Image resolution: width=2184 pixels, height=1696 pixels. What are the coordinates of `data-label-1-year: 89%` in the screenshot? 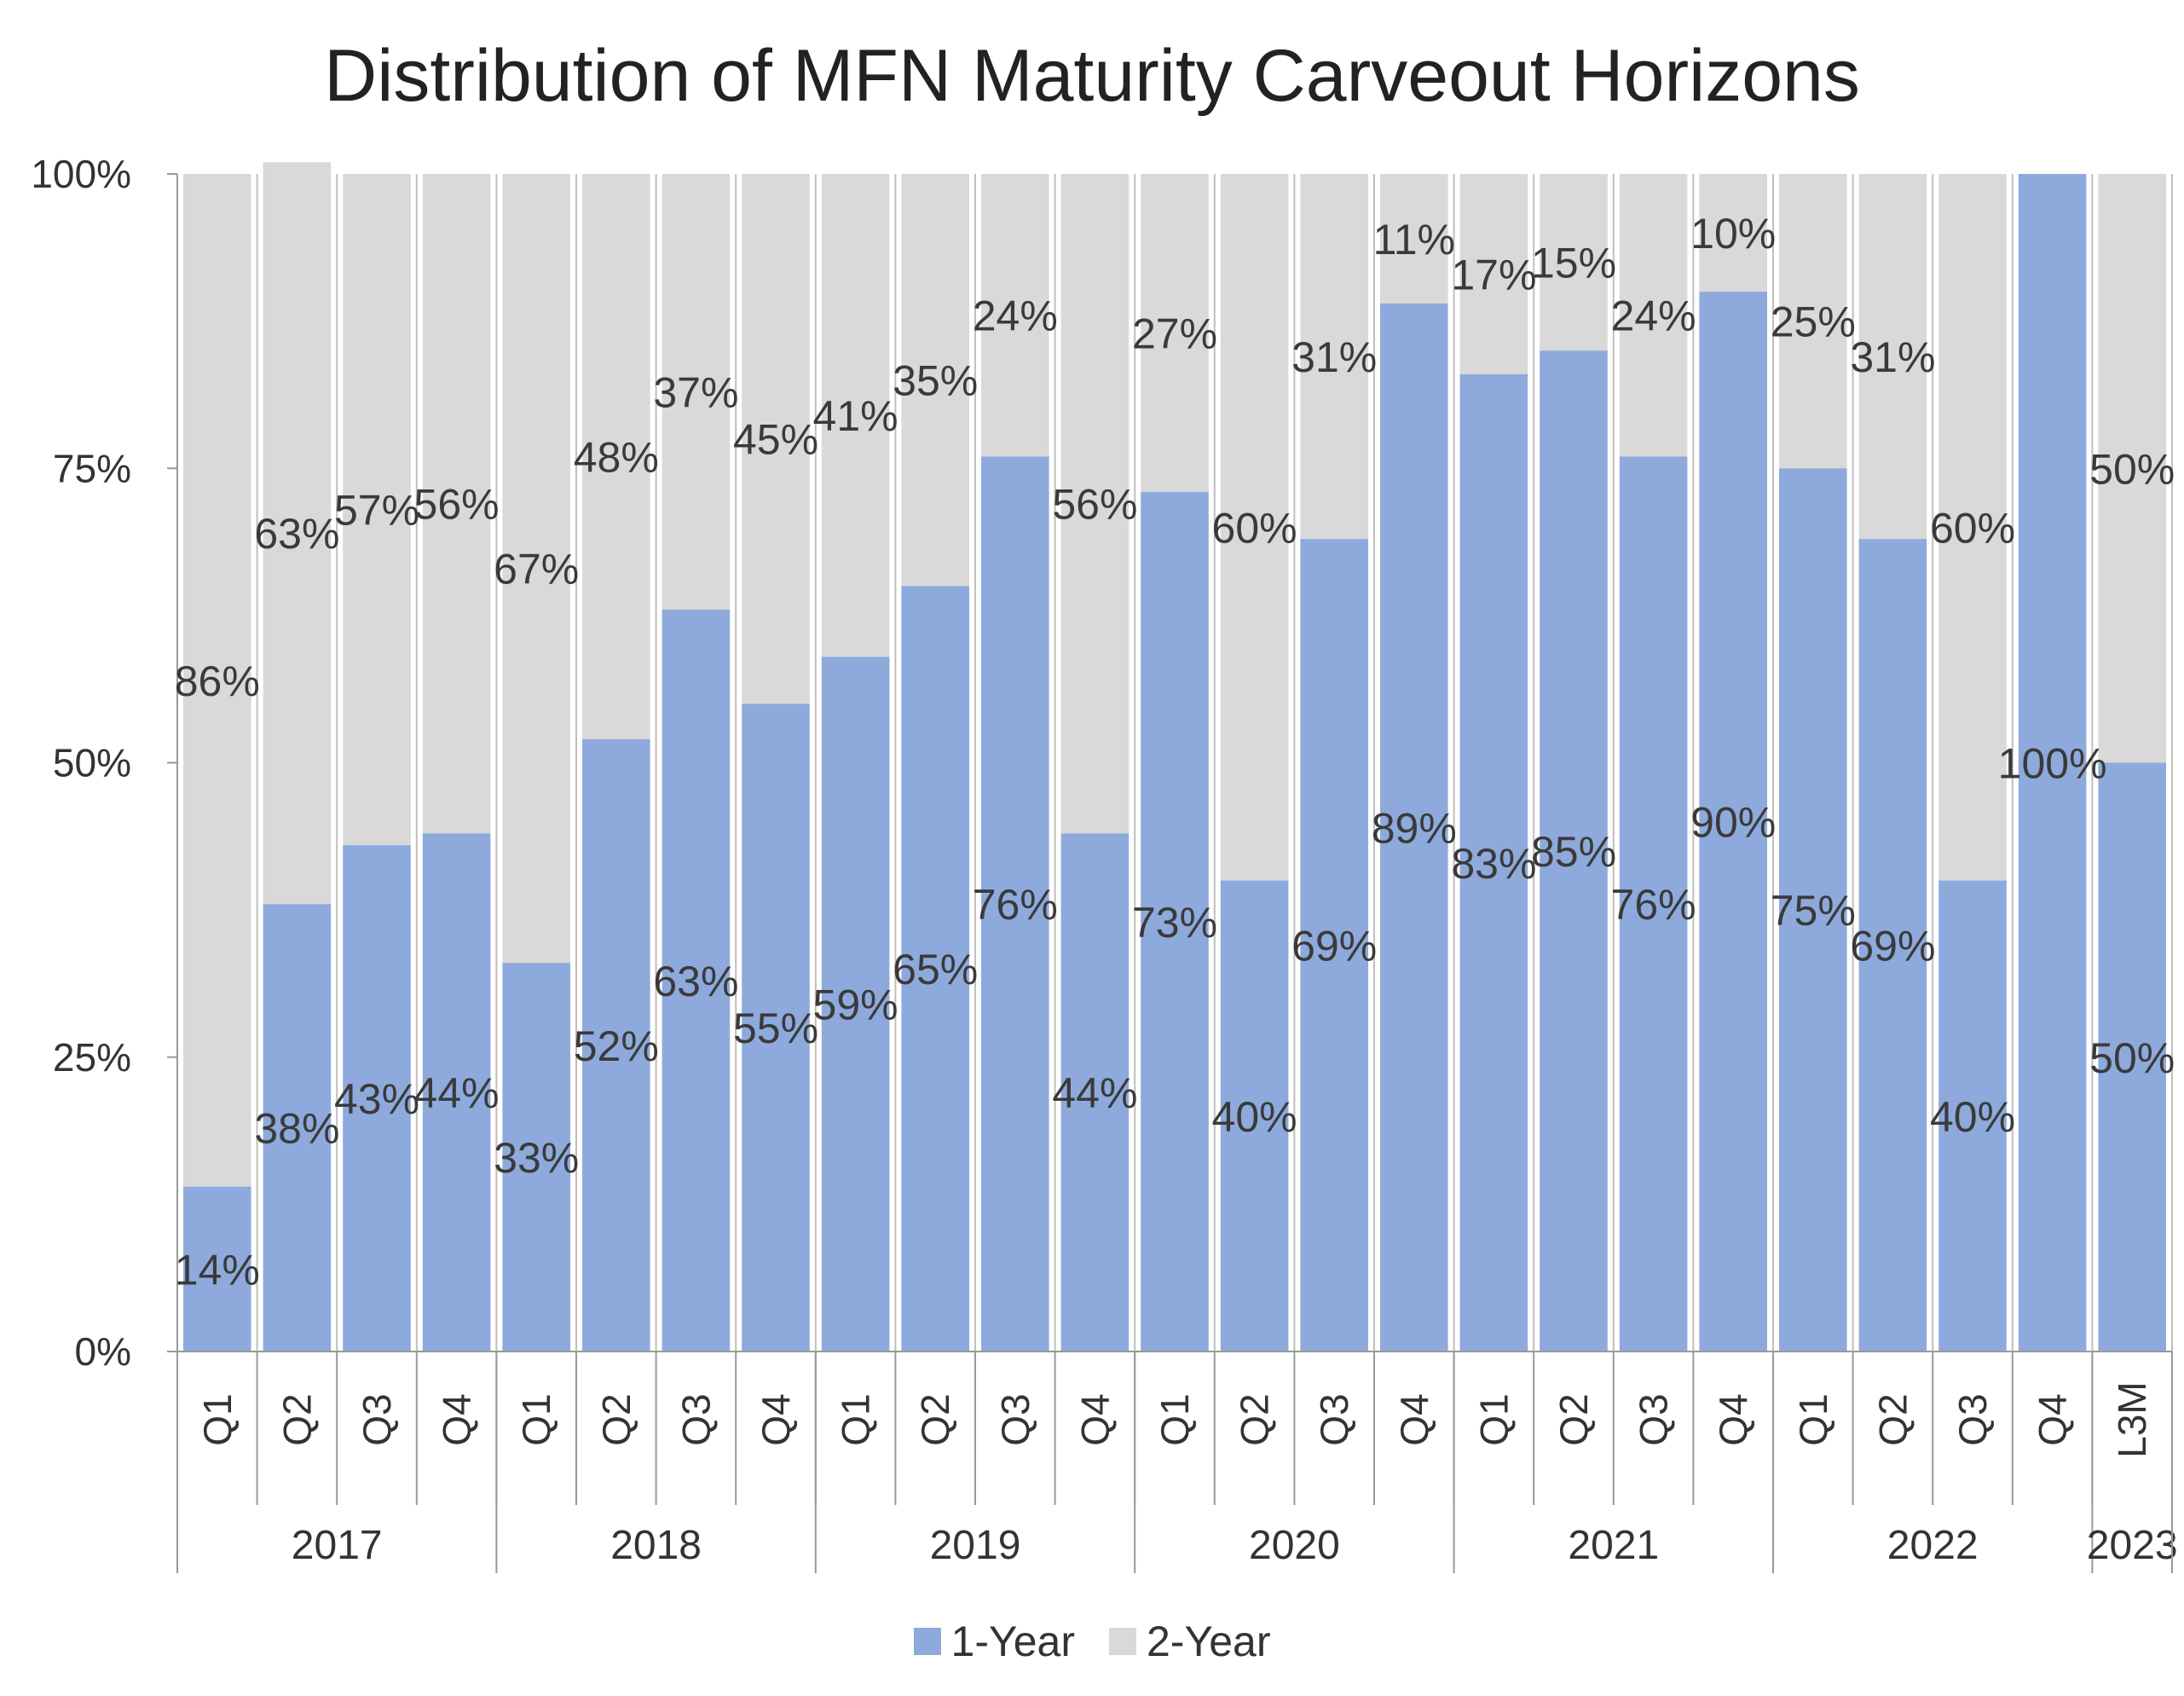 It's located at (1414, 828).